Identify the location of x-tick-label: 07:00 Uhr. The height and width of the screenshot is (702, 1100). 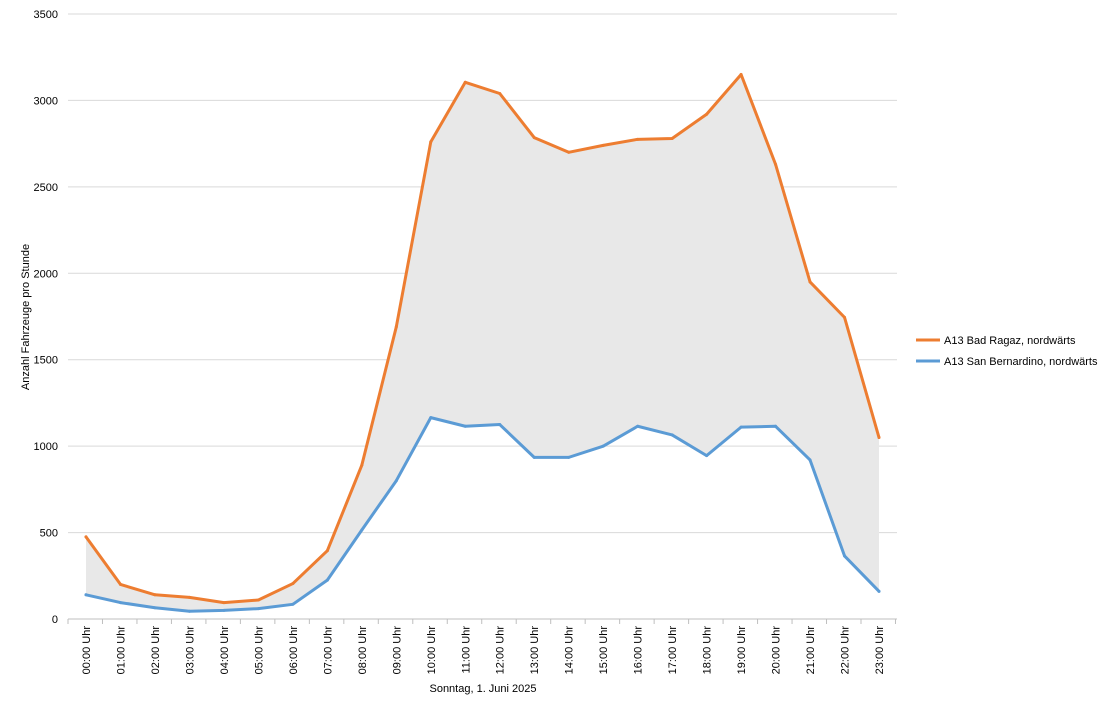
(328, 650).